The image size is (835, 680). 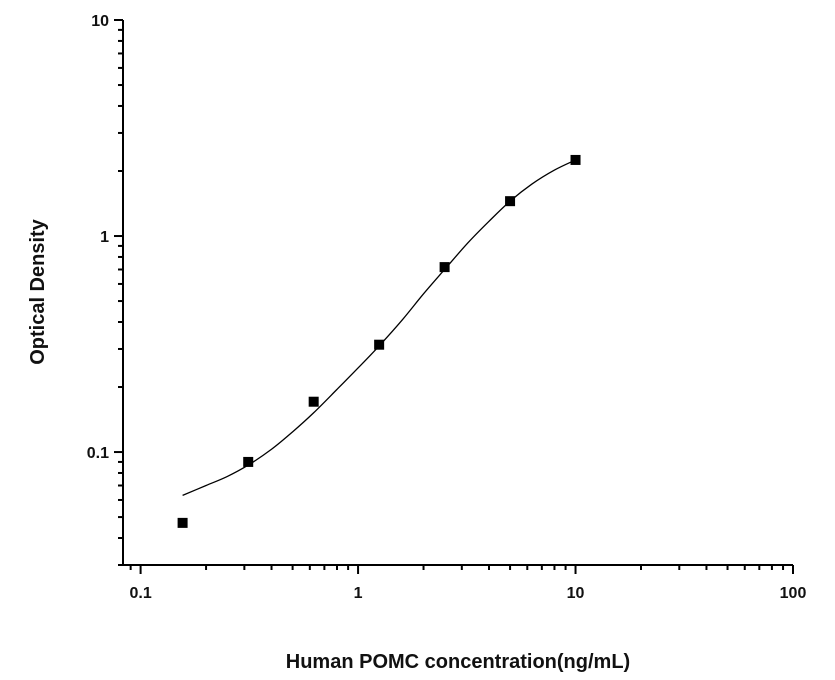 I want to click on y-tick-label: 10, so click(x=100, y=21).